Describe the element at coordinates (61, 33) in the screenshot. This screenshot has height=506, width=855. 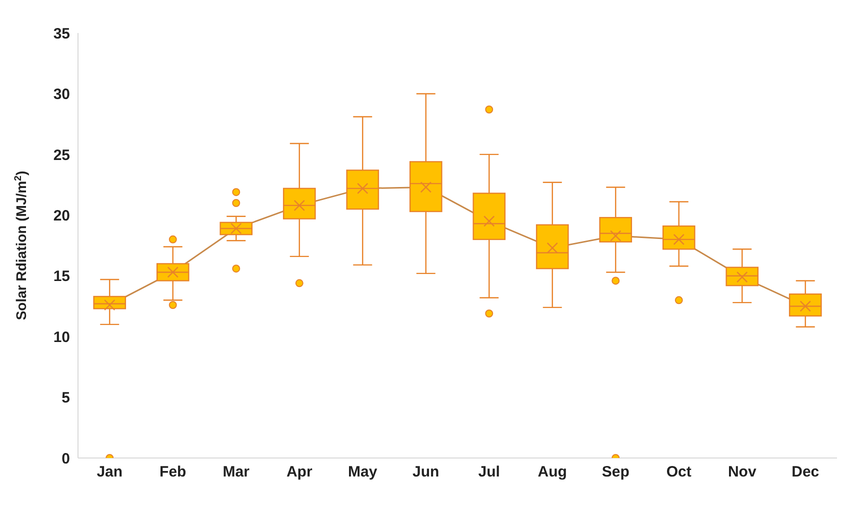
I see `y-tick-label: 35` at that location.